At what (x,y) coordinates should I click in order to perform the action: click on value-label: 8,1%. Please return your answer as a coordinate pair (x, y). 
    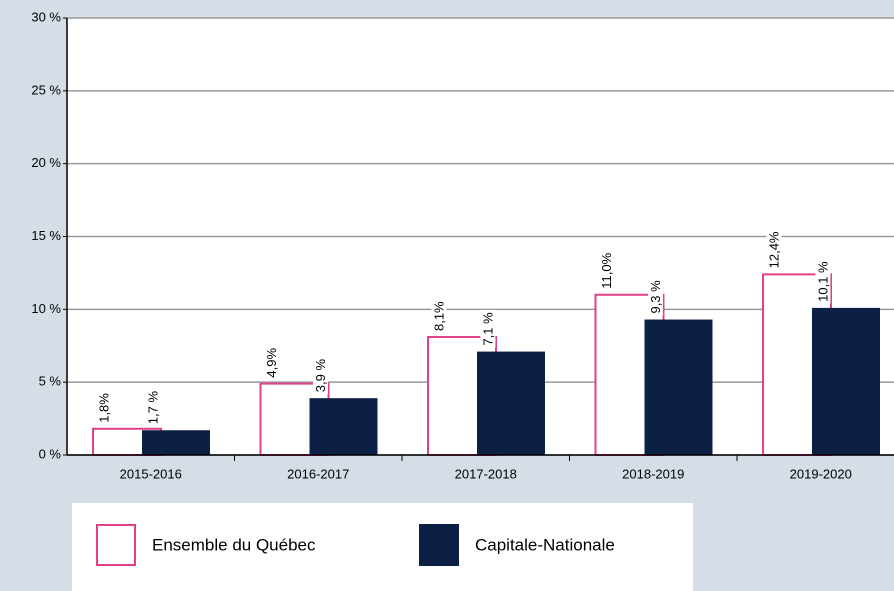
    Looking at the image, I should click on (438, 316).